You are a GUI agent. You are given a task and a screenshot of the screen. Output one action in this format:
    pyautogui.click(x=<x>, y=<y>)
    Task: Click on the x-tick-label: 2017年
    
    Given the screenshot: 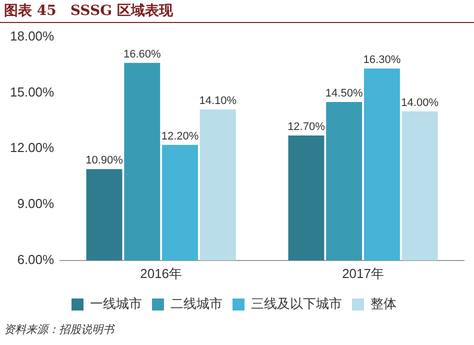 What is the action you would take?
    pyautogui.click(x=363, y=273)
    